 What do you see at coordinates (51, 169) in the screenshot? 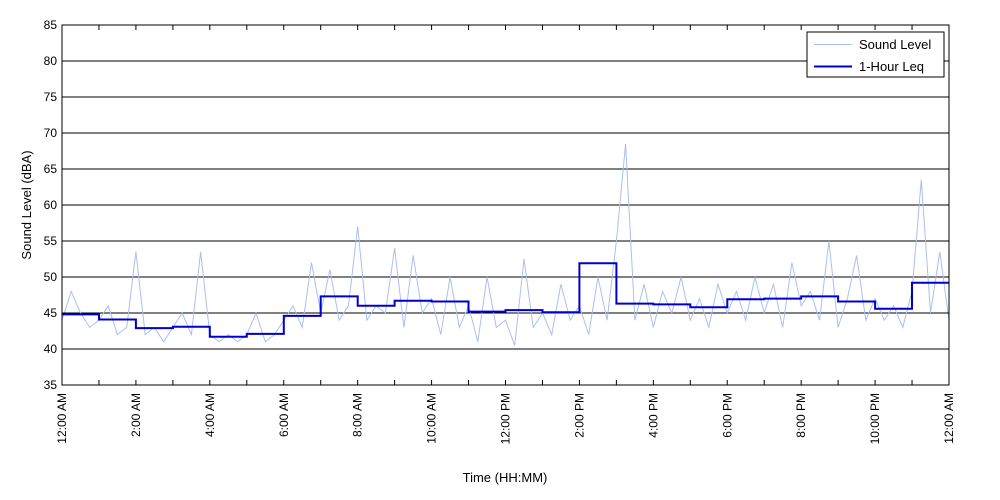
I see `y-tick-label: 65` at bounding box center [51, 169].